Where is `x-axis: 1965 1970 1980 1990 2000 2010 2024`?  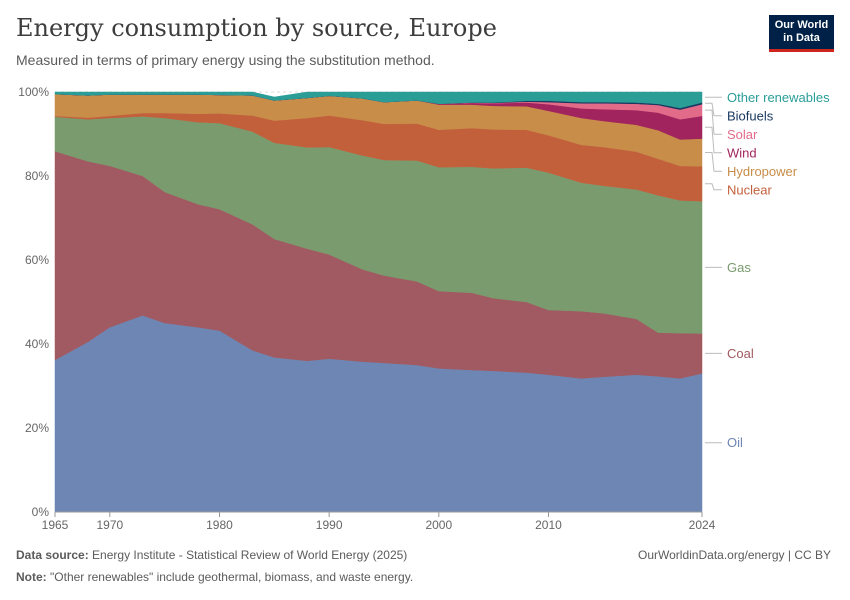 x-axis: 1965 1970 1980 1990 2000 2010 2024 is located at coordinates (379, 521).